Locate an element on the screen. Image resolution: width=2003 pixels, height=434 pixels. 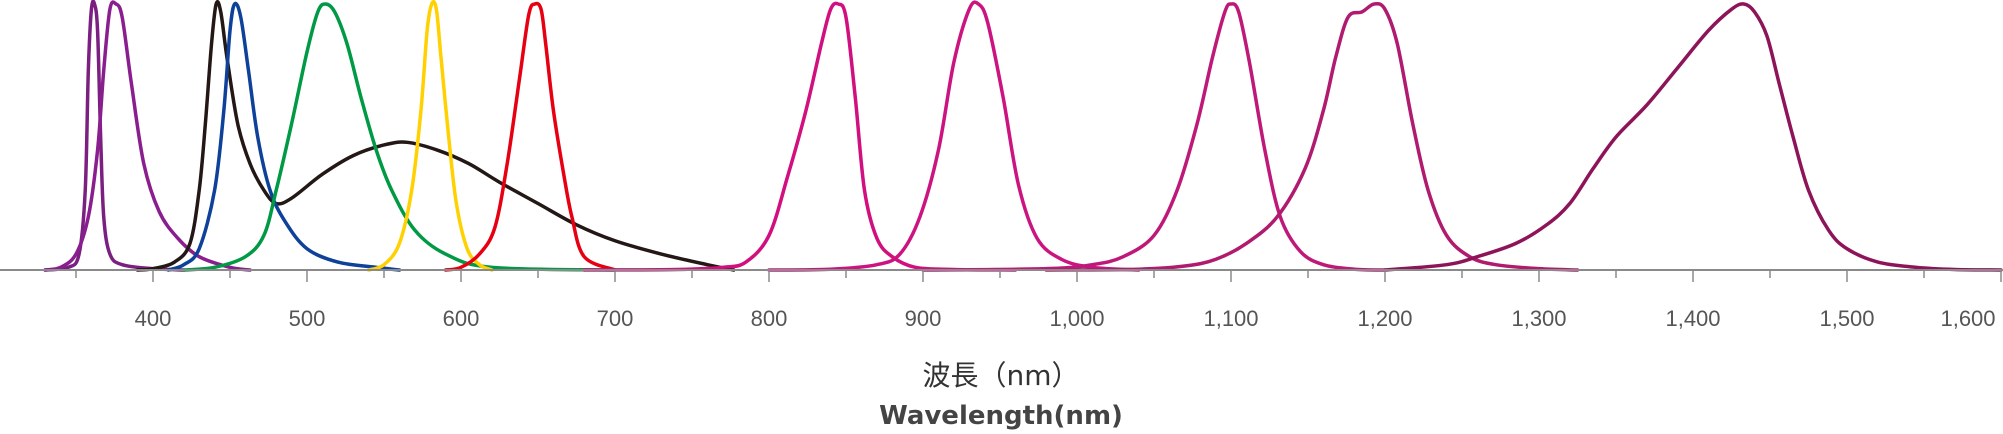
x-tick-label: 1,500 is located at coordinates (1846, 318).